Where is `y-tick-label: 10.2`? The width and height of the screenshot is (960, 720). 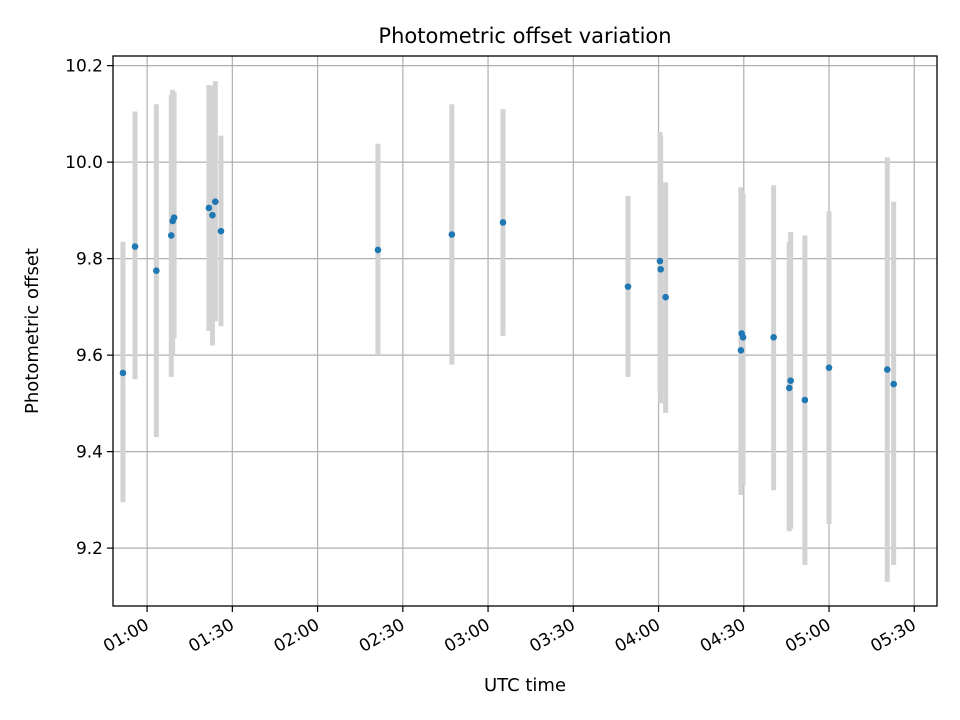
y-tick-label: 10.2 is located at coordinates (84, 67).